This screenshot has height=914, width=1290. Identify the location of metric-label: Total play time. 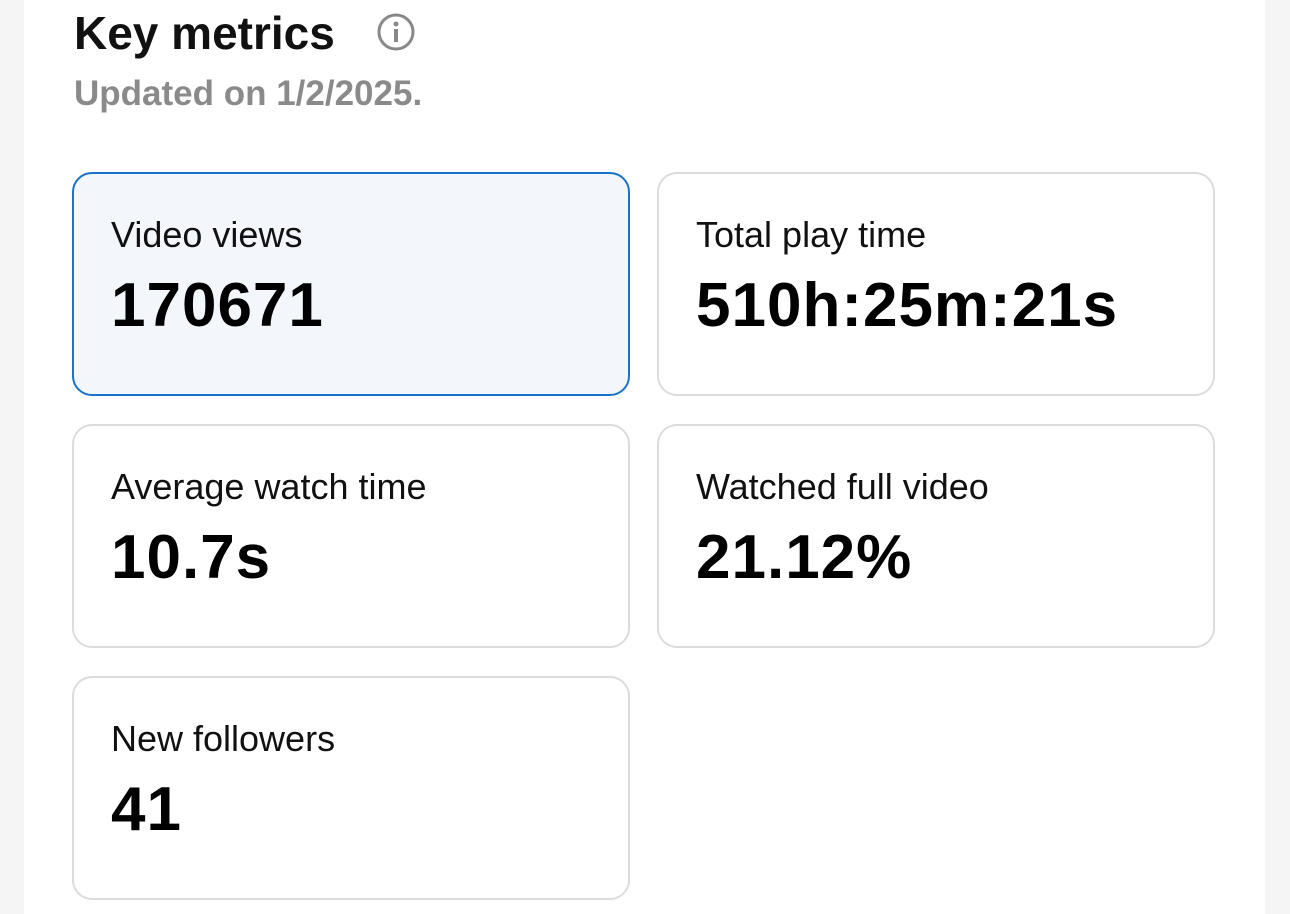
(811, 234).